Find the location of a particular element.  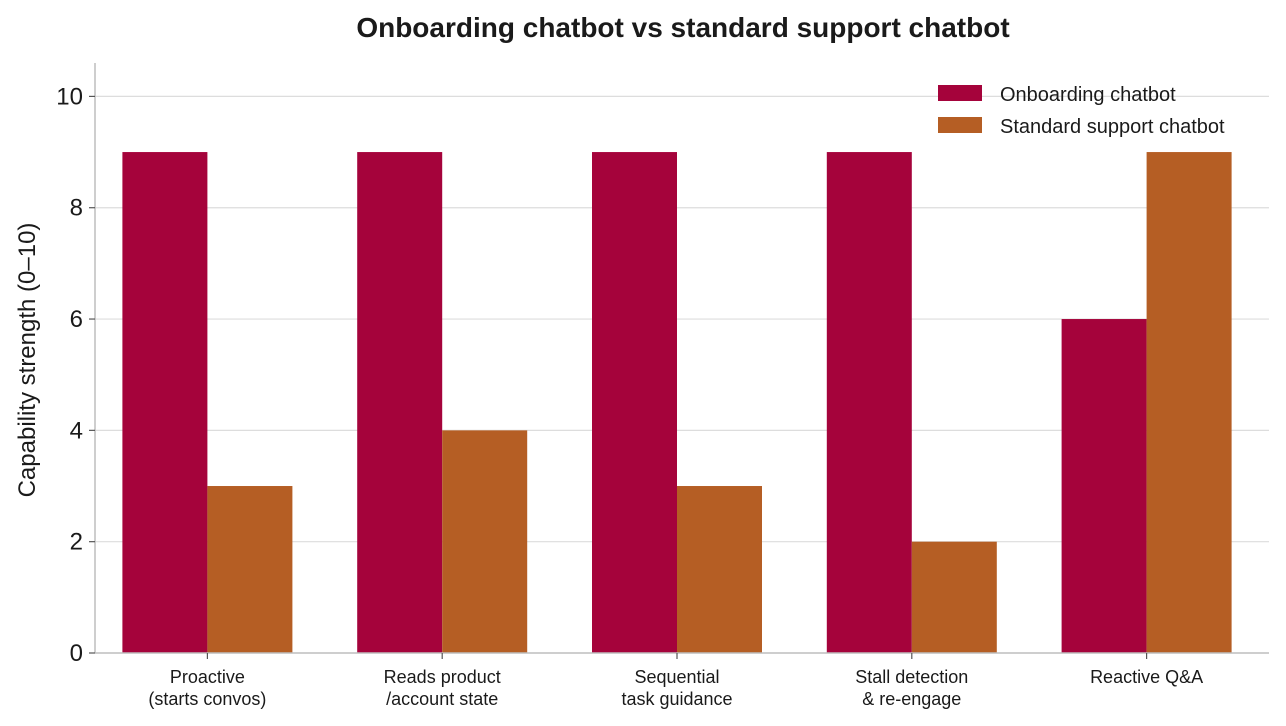

x-tick-label-line: Sequential is located at coordinates (676, 677).